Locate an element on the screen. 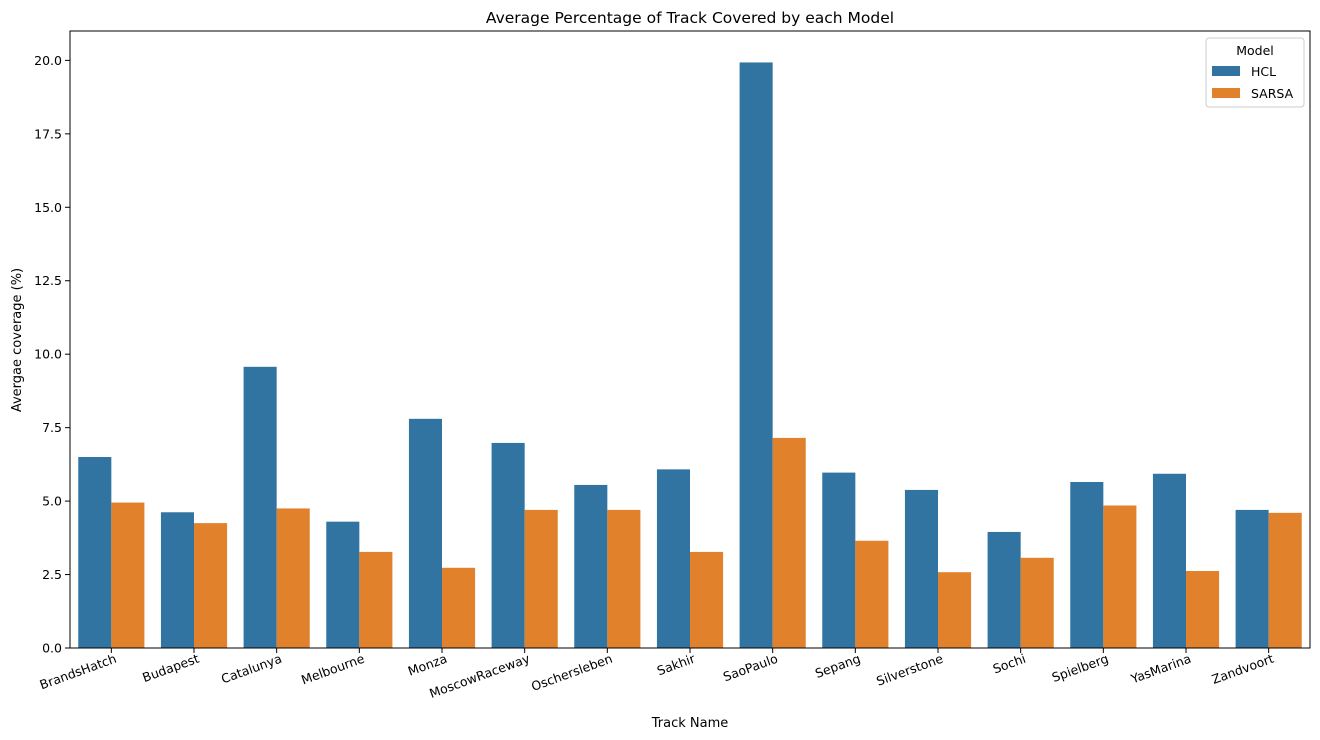 Image resolution: width=1320 pixels, height=740 pixels. bar-sarsa-zandvoort is located at coordinates (1285, 580).